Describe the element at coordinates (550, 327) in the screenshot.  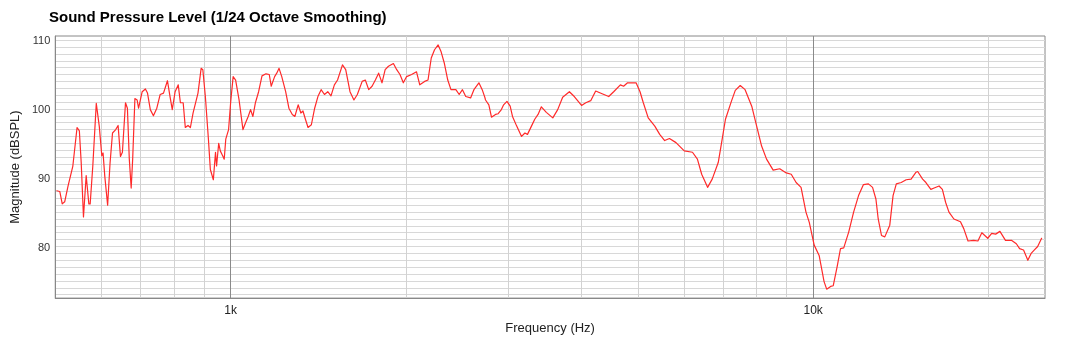
I see `x-axis-title: Frequency (Hz)` at that location.